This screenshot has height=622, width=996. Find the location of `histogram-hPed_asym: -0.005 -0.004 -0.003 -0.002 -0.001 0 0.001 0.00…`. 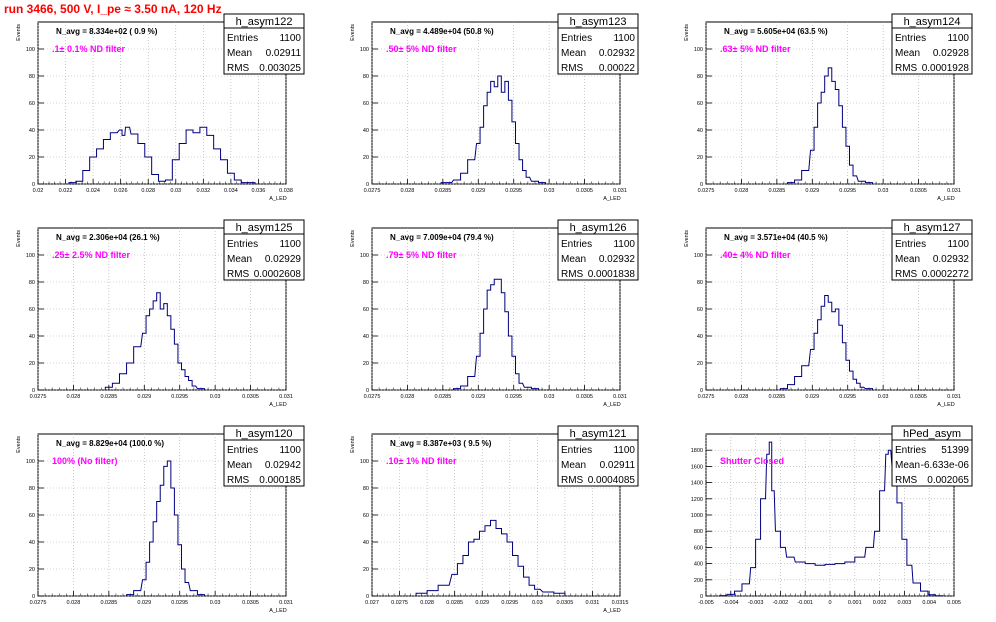

histogram-hPed_asym: -0.005 -0.004 -0.003 -0.002 -0.001 0 0.001 0.00… is located at coordinates (832, 515).